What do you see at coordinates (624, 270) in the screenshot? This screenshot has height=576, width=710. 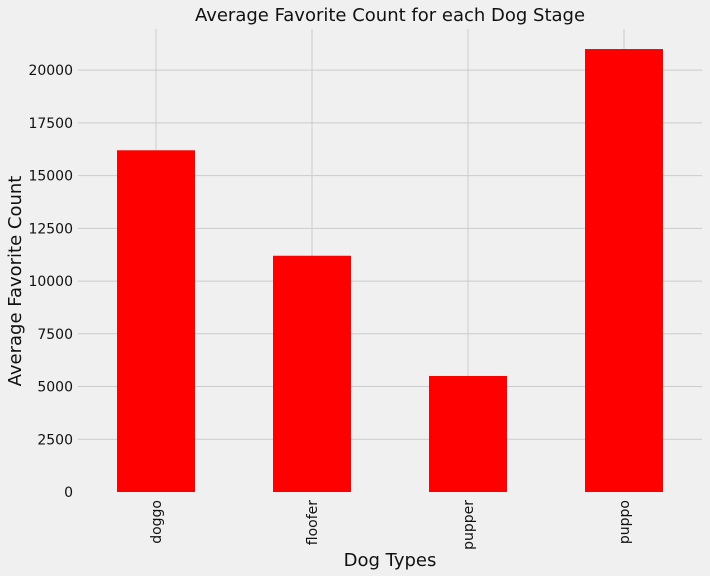 I see `bar-puppo` at bounding box center [624, 270].